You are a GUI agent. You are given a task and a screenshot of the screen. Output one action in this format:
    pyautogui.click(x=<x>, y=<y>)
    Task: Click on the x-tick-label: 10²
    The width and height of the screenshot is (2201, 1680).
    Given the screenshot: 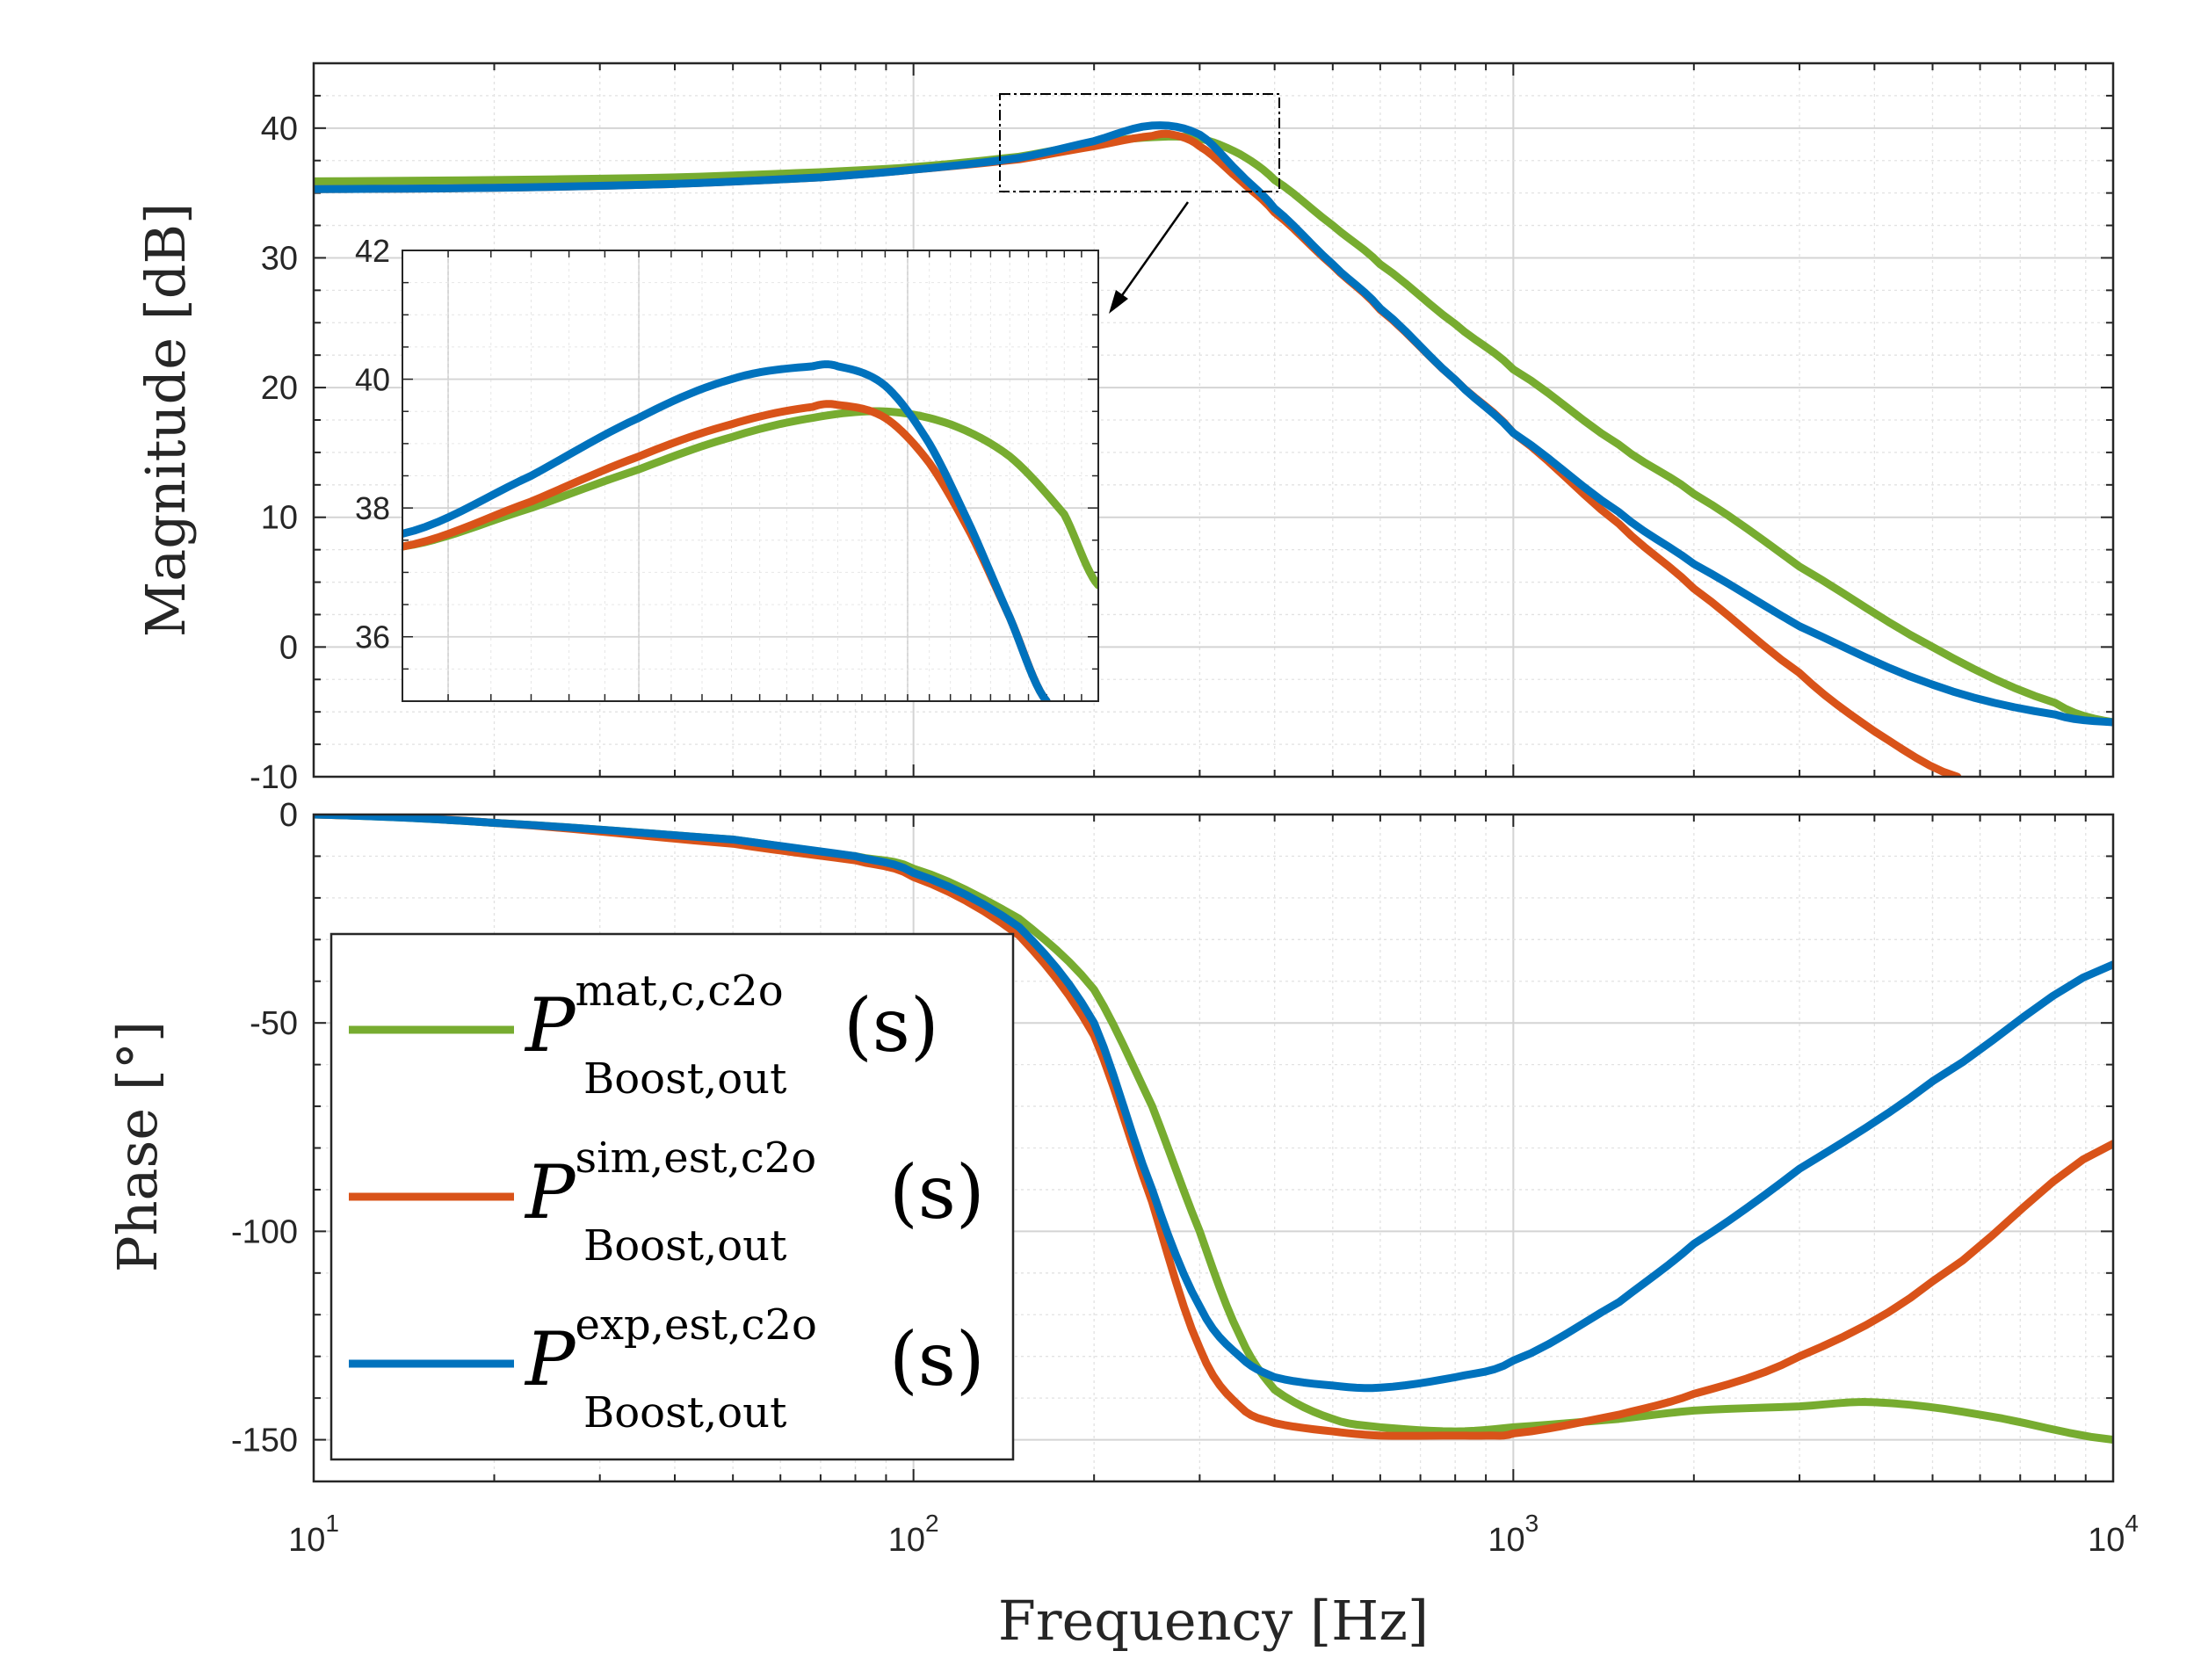 What is the action you would take?
    pyautogui.click(x=913, y=1534)
    